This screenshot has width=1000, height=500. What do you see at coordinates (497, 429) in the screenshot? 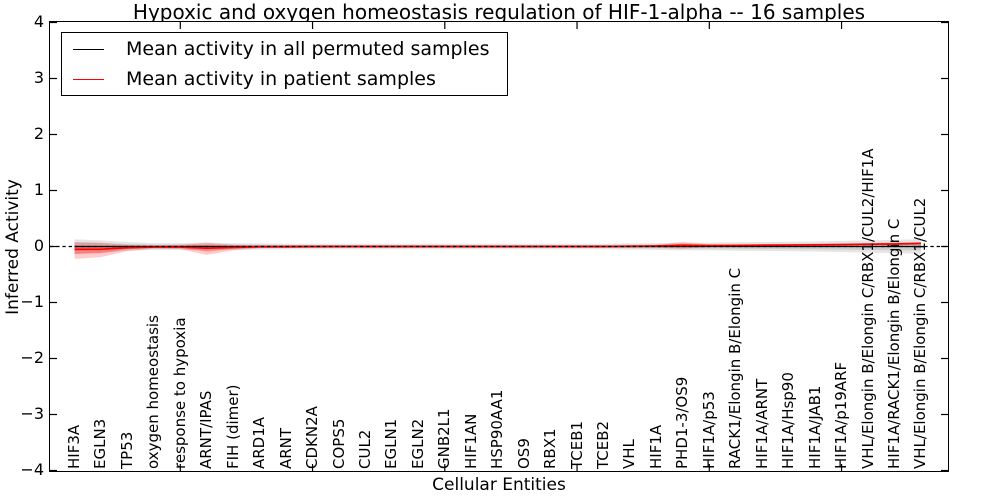
I see `x-category-label: HSP90AA1` at bounding box center [497, 429].